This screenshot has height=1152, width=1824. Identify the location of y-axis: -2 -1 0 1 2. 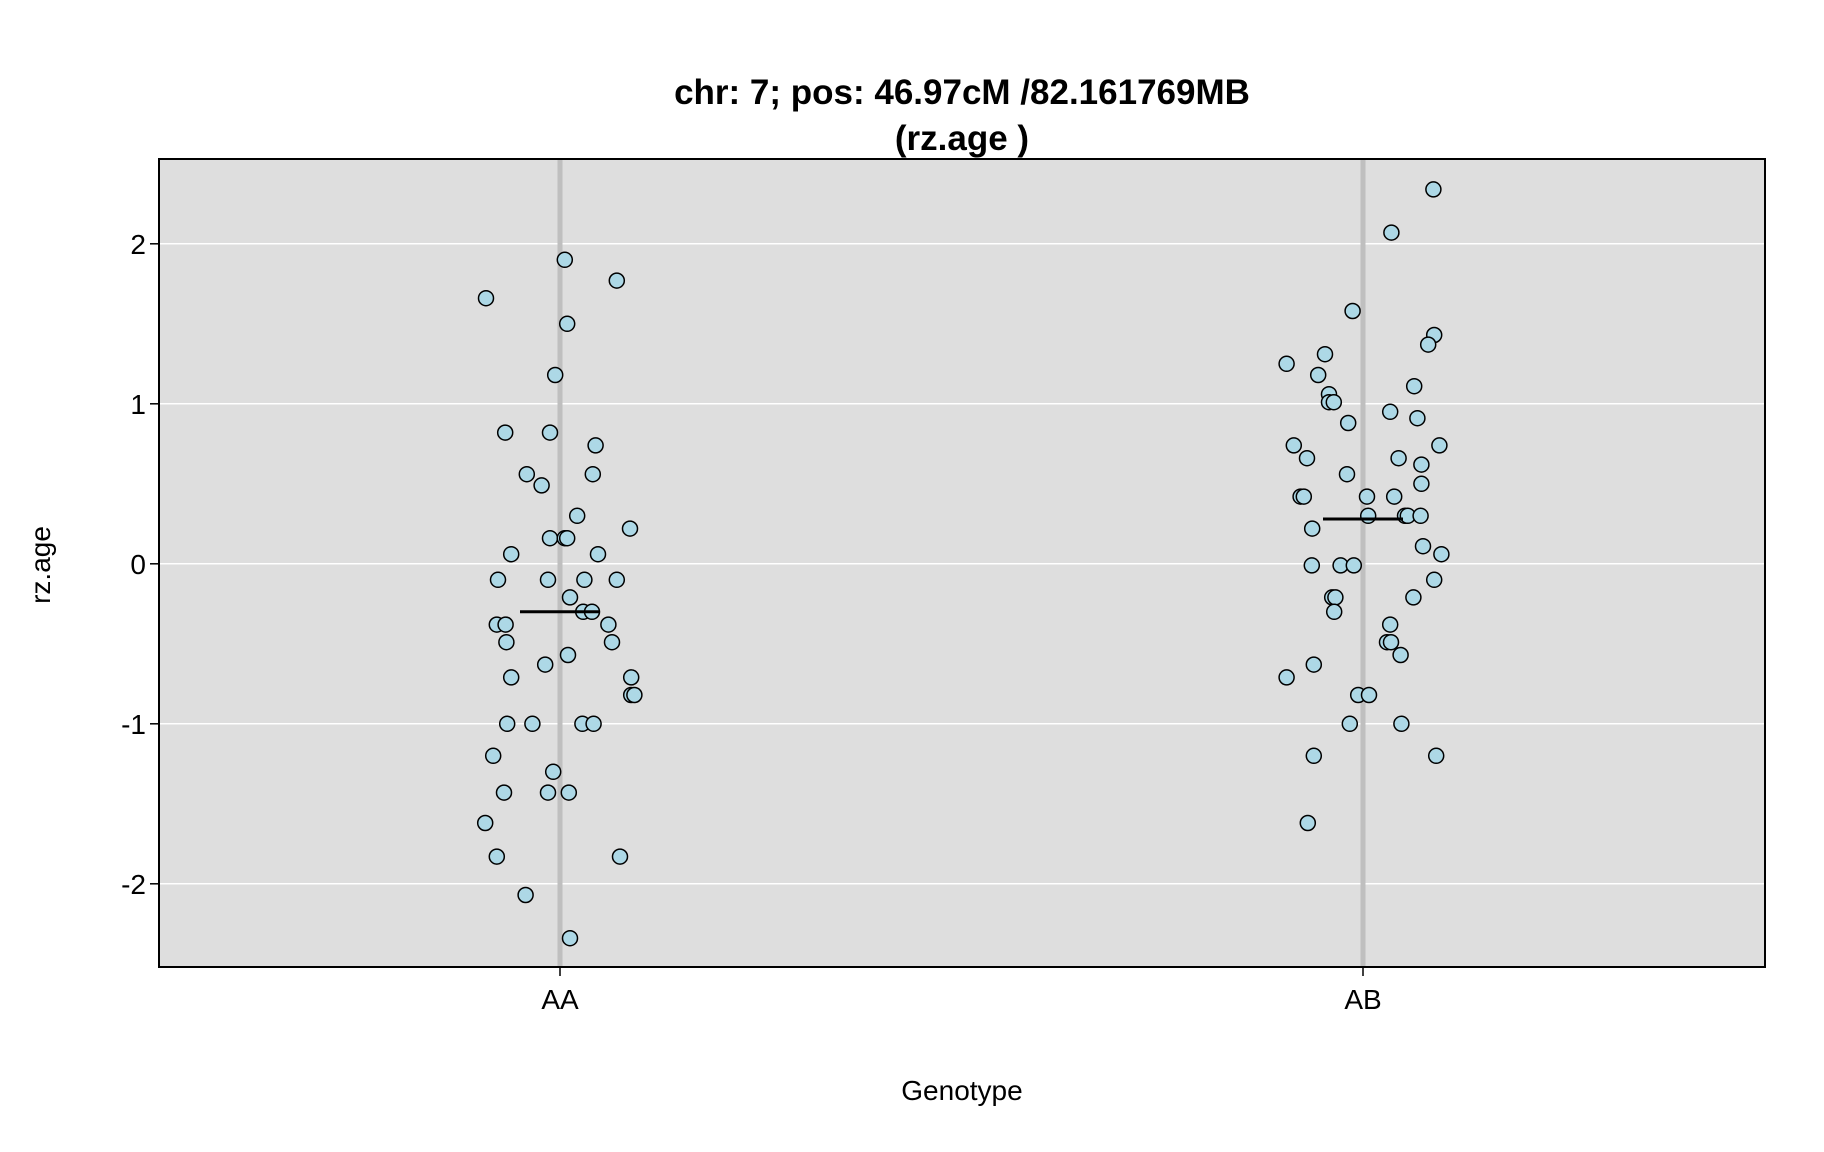
(140, 564).